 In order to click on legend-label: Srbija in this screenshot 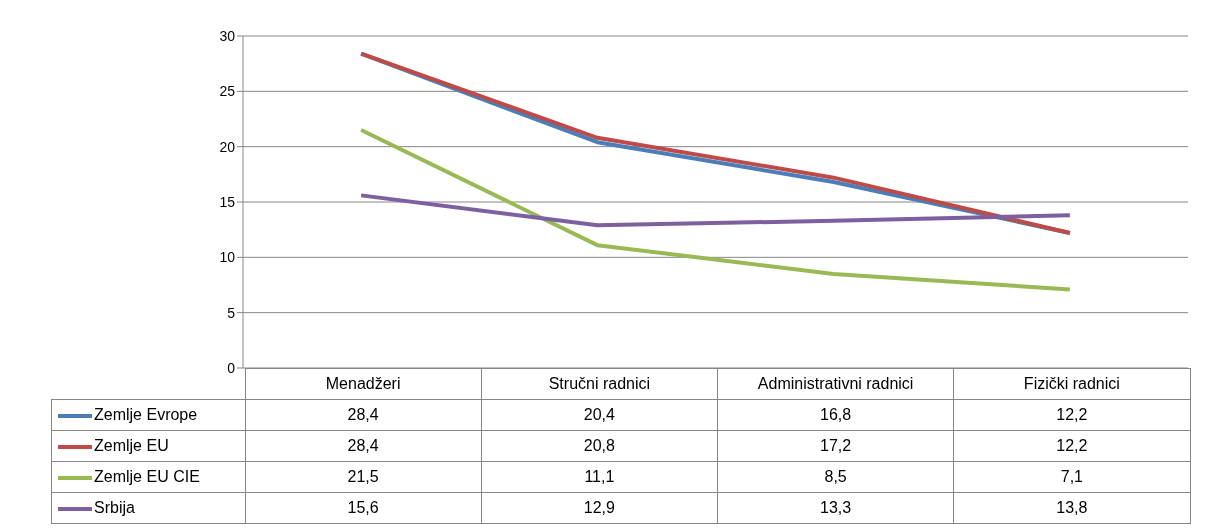, I will do `click(114, 507)`.